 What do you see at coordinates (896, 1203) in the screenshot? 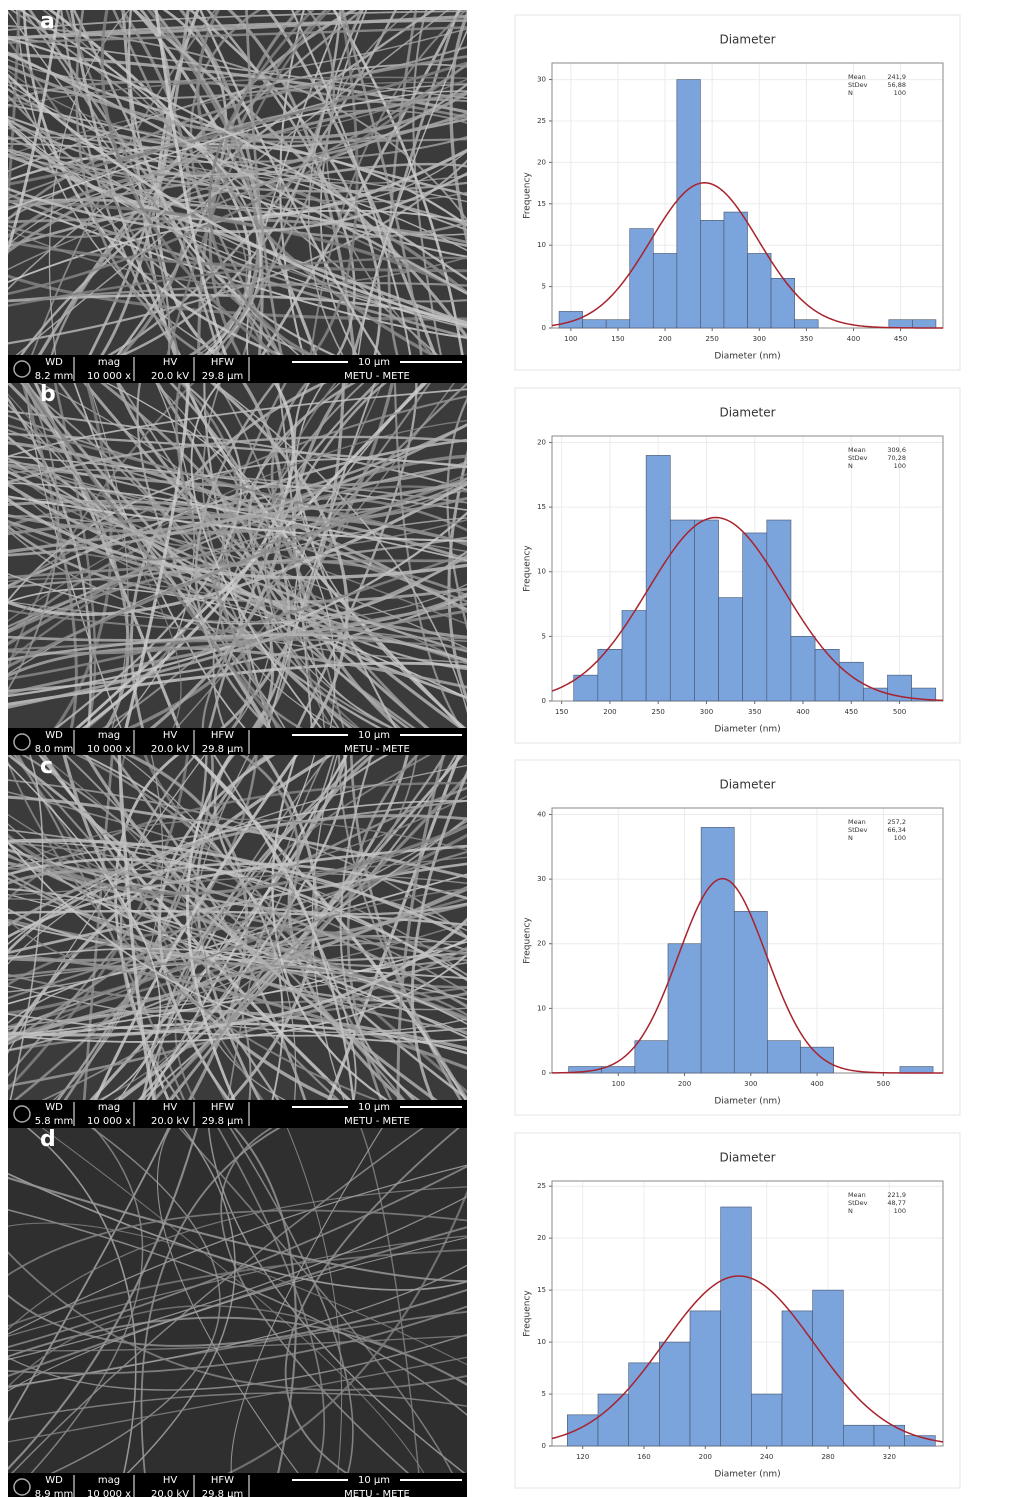
I see `stat-value: 48,77` at bounding box center [896, 1203].